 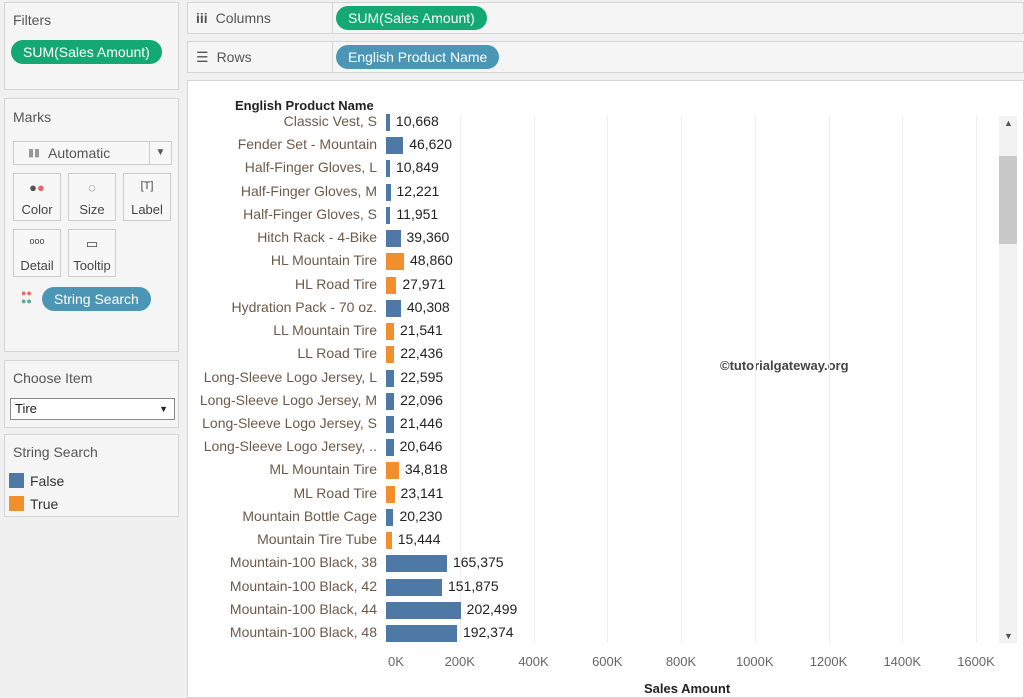 What do you see at coordinates (421, 399) in the screenshot?
I see `data-label: 22,096` at bounding box center [421, 399].